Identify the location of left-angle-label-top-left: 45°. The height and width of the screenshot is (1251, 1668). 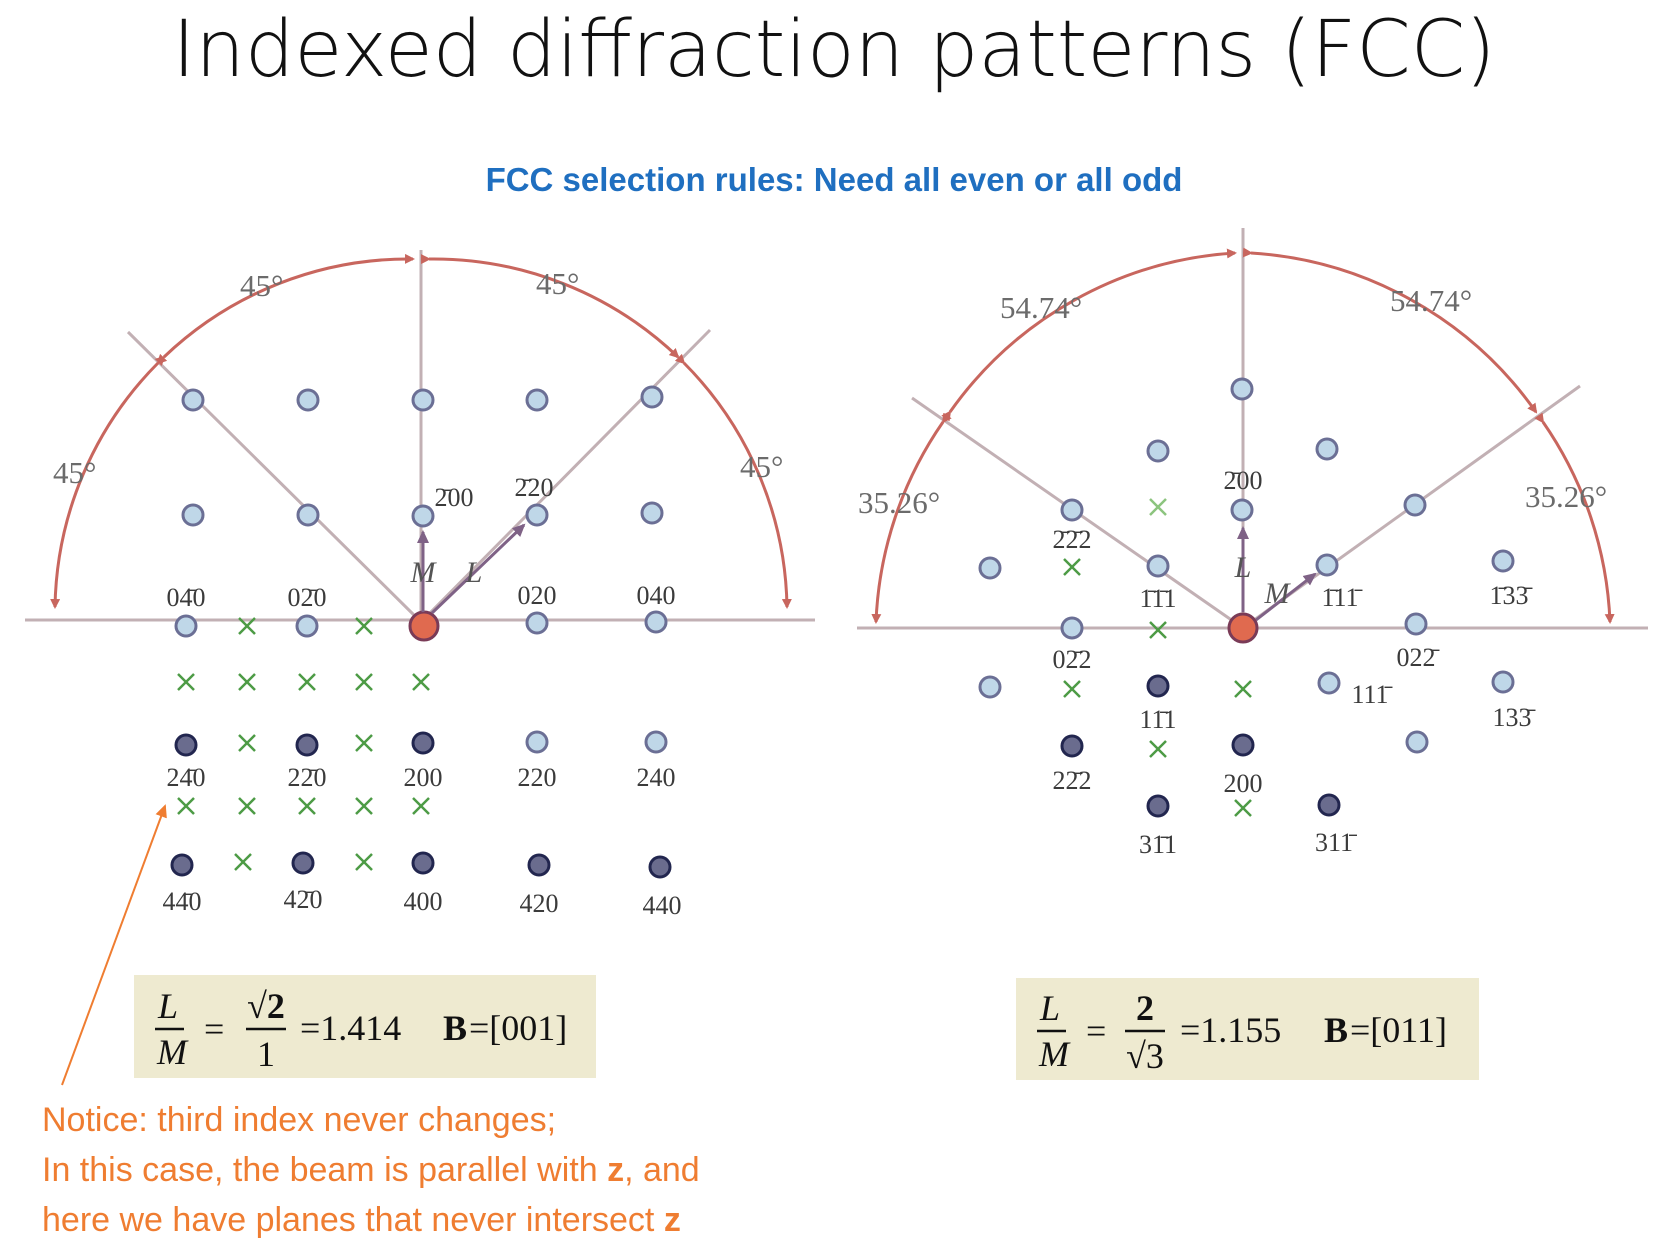
(261, 285).